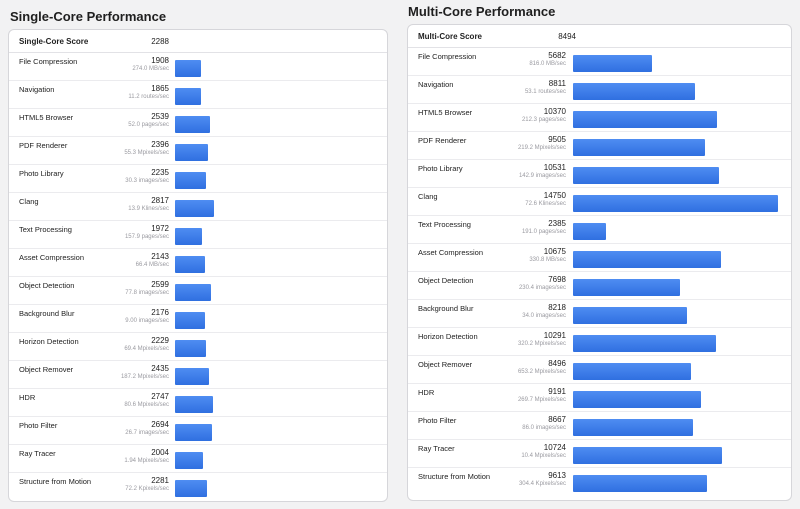  Describe the element at coordinates (147, 489) in the screenshot. I see `benchmark-rate: 72.2 Kpixels/sec` at that location.